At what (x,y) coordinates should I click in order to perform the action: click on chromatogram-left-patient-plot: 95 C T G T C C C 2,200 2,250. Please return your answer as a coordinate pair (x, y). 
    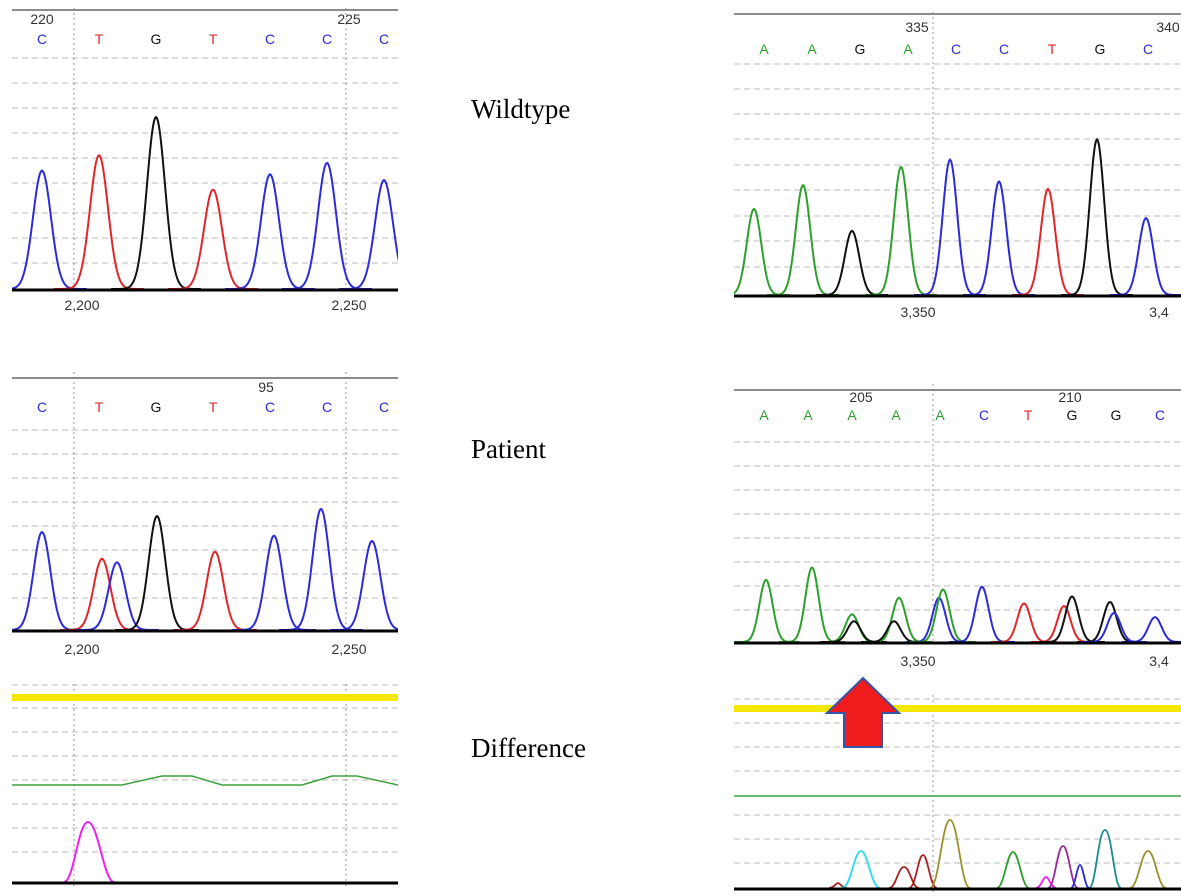
    Looking at the image, I should click on (205, 514).